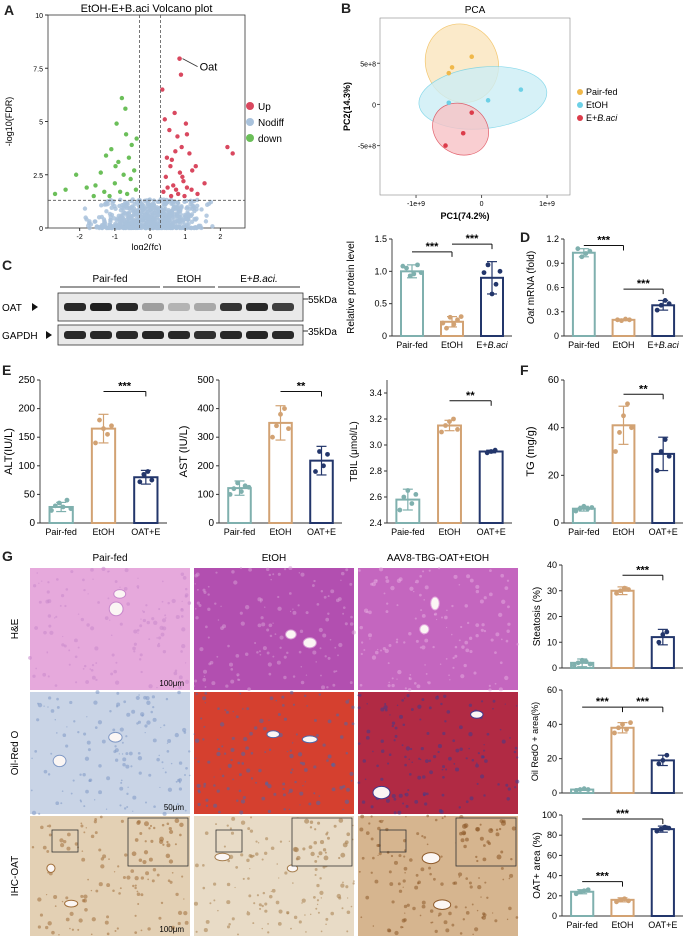 The image size is (691, 943). I want to click on steatosis-datapoint, so click(590, 664).